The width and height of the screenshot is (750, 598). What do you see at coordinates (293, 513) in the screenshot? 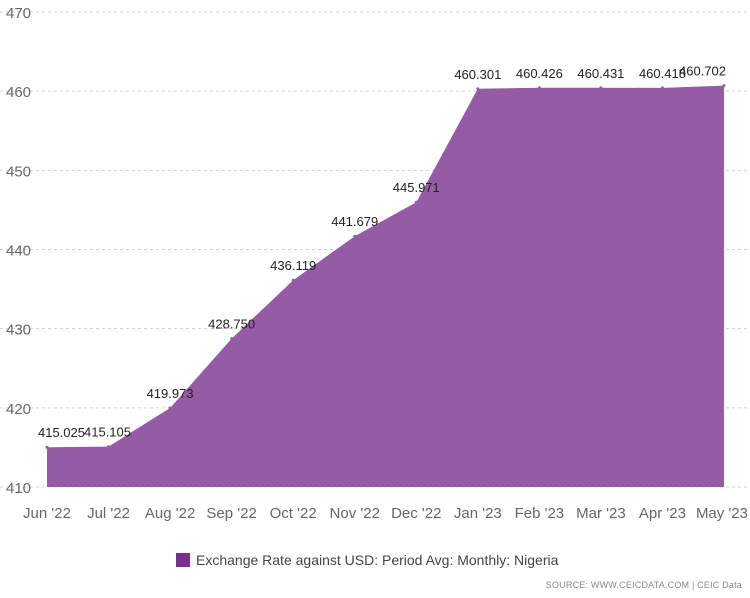
I see `x-tick-label: Oct '22` at bounding box center [293, 513].